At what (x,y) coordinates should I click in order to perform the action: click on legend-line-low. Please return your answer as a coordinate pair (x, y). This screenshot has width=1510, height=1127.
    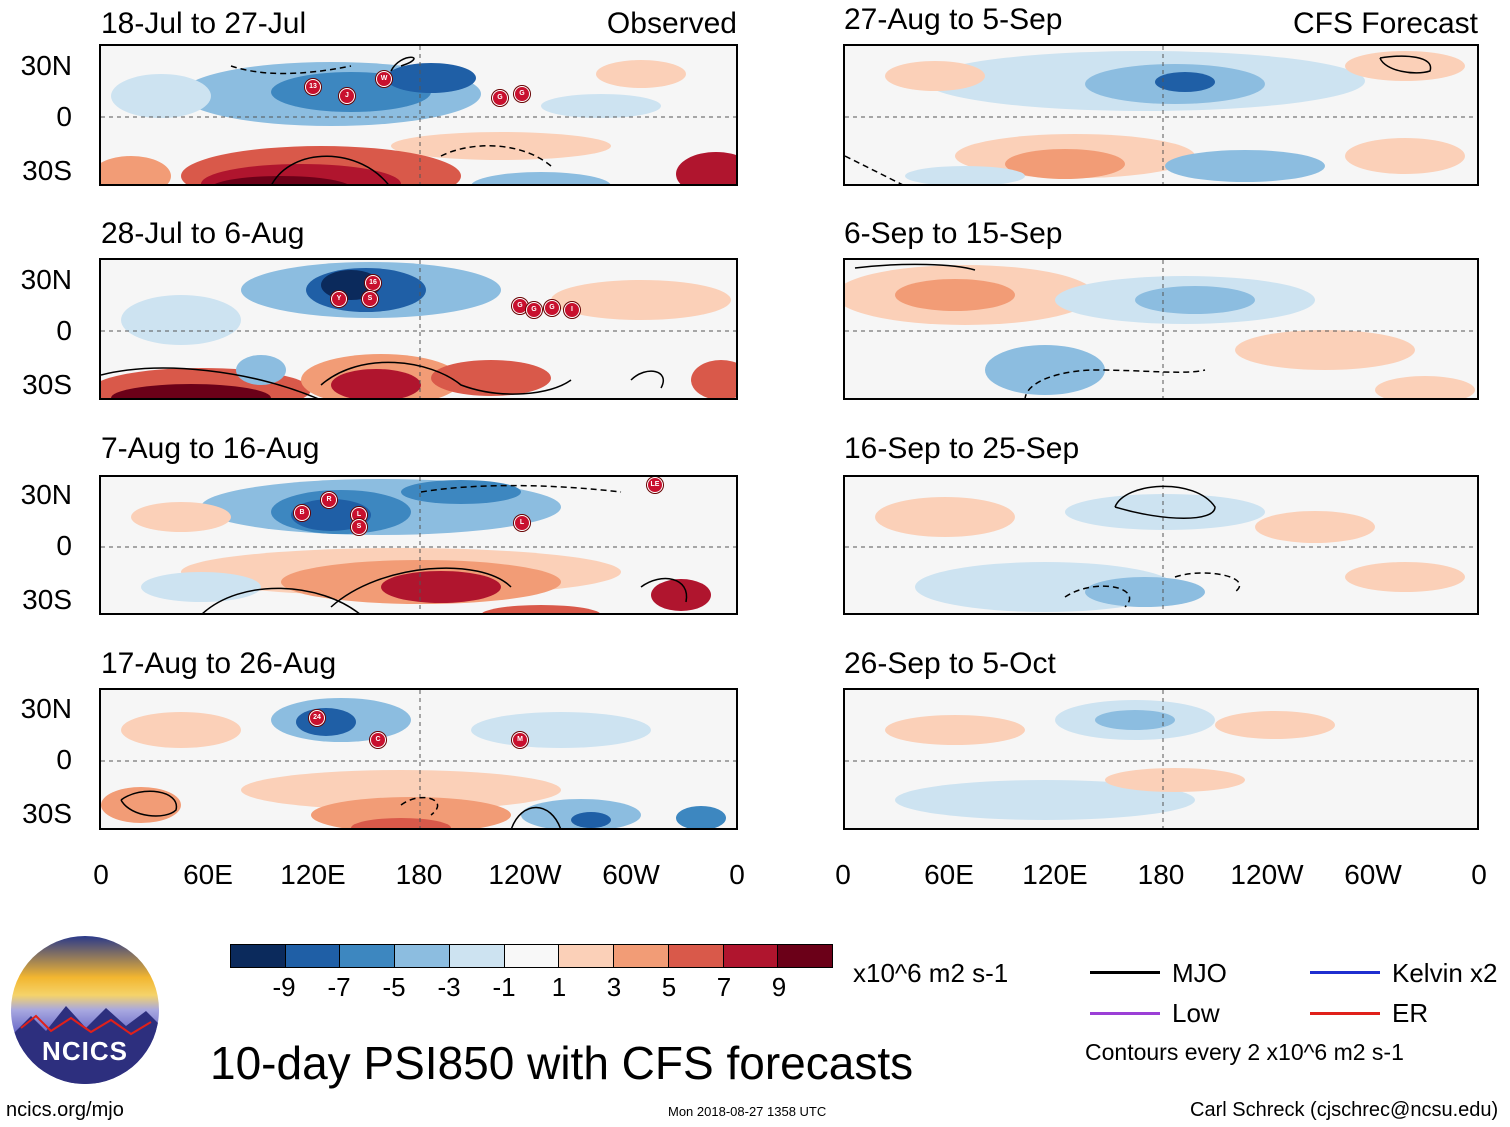
    Looking at the image, I should click on (1125, 1013).